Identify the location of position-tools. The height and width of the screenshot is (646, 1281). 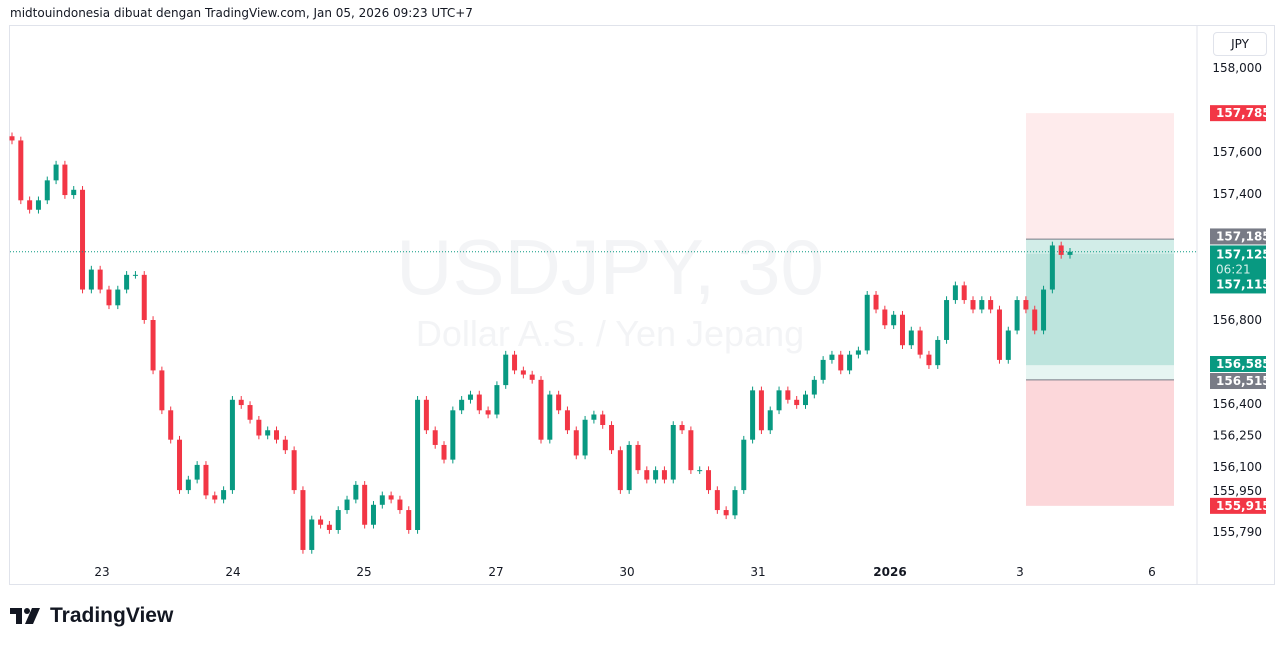
(1100, 309).